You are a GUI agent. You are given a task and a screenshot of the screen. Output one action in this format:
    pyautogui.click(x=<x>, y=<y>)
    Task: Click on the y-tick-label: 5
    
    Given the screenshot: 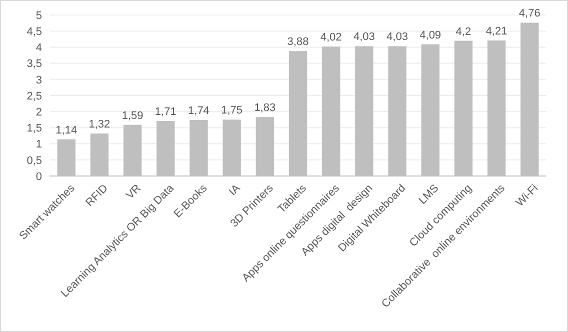 What is the action you would take?
    pyautogui.click(x=39, y=16)
    